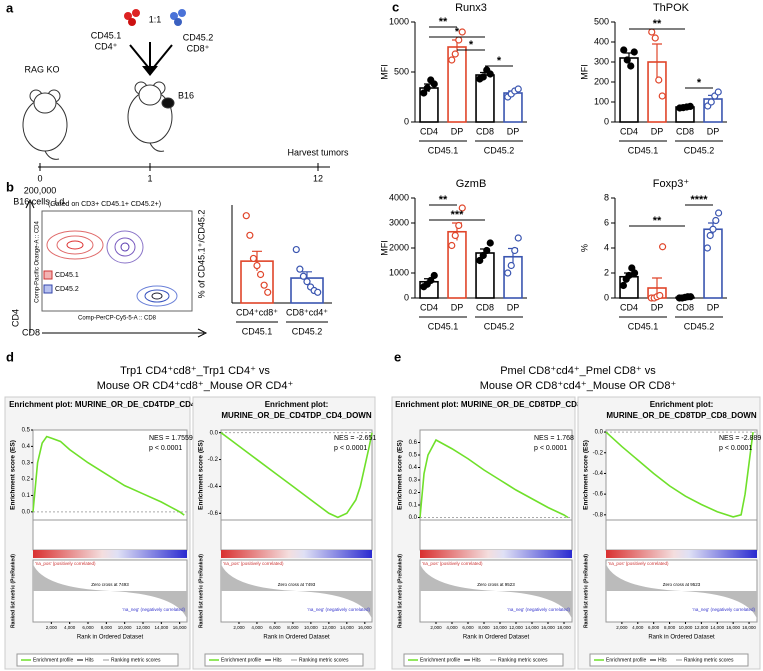  Describe the element at coordinates (578, 386) in the screenshot. I see `heading: Mouse OR CD8⁺cd4⁺_Mouse OR CD8⁺` at that location.